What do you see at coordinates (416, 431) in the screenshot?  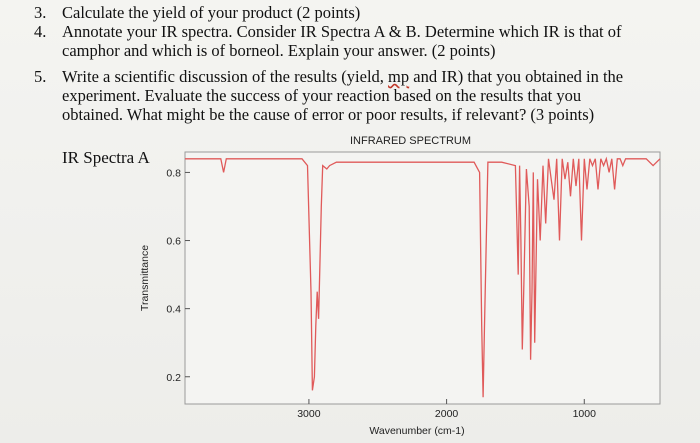 I see `x-axis-label: Wavenumber (cm-1)` at bounding box center [416, 431].